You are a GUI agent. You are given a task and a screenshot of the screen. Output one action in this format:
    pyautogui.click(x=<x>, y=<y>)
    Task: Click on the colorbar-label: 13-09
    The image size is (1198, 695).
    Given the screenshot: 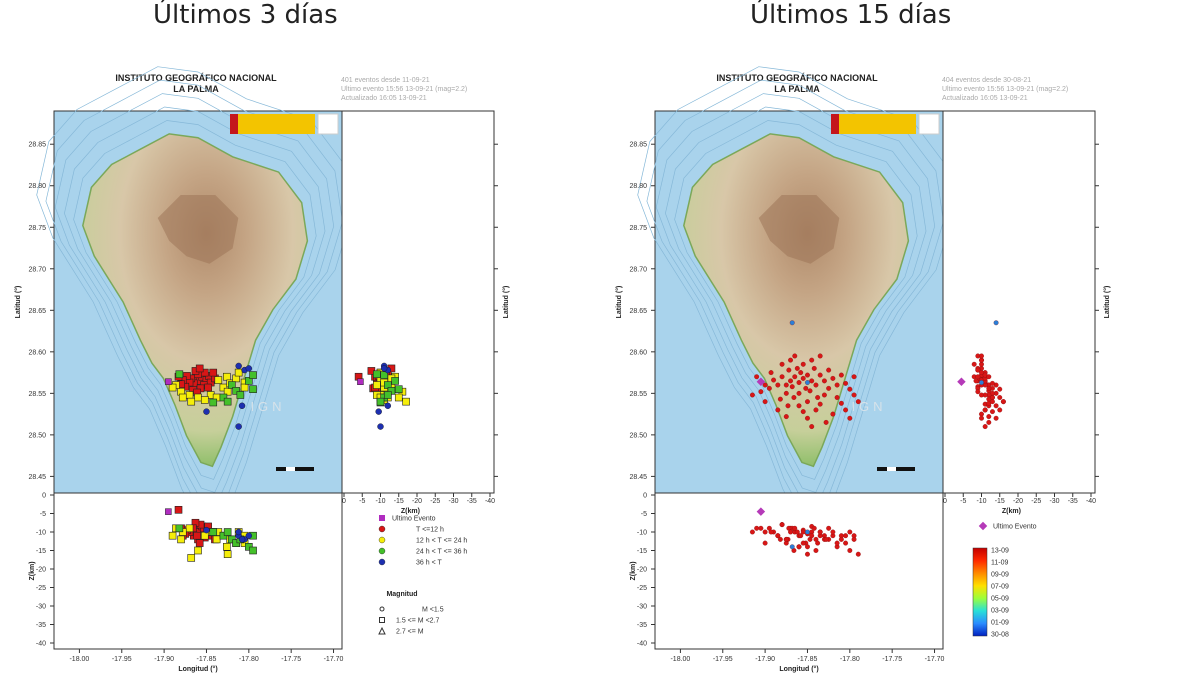 What is the action you would take?
    pyautogui.click(x=1000, y=551)
    